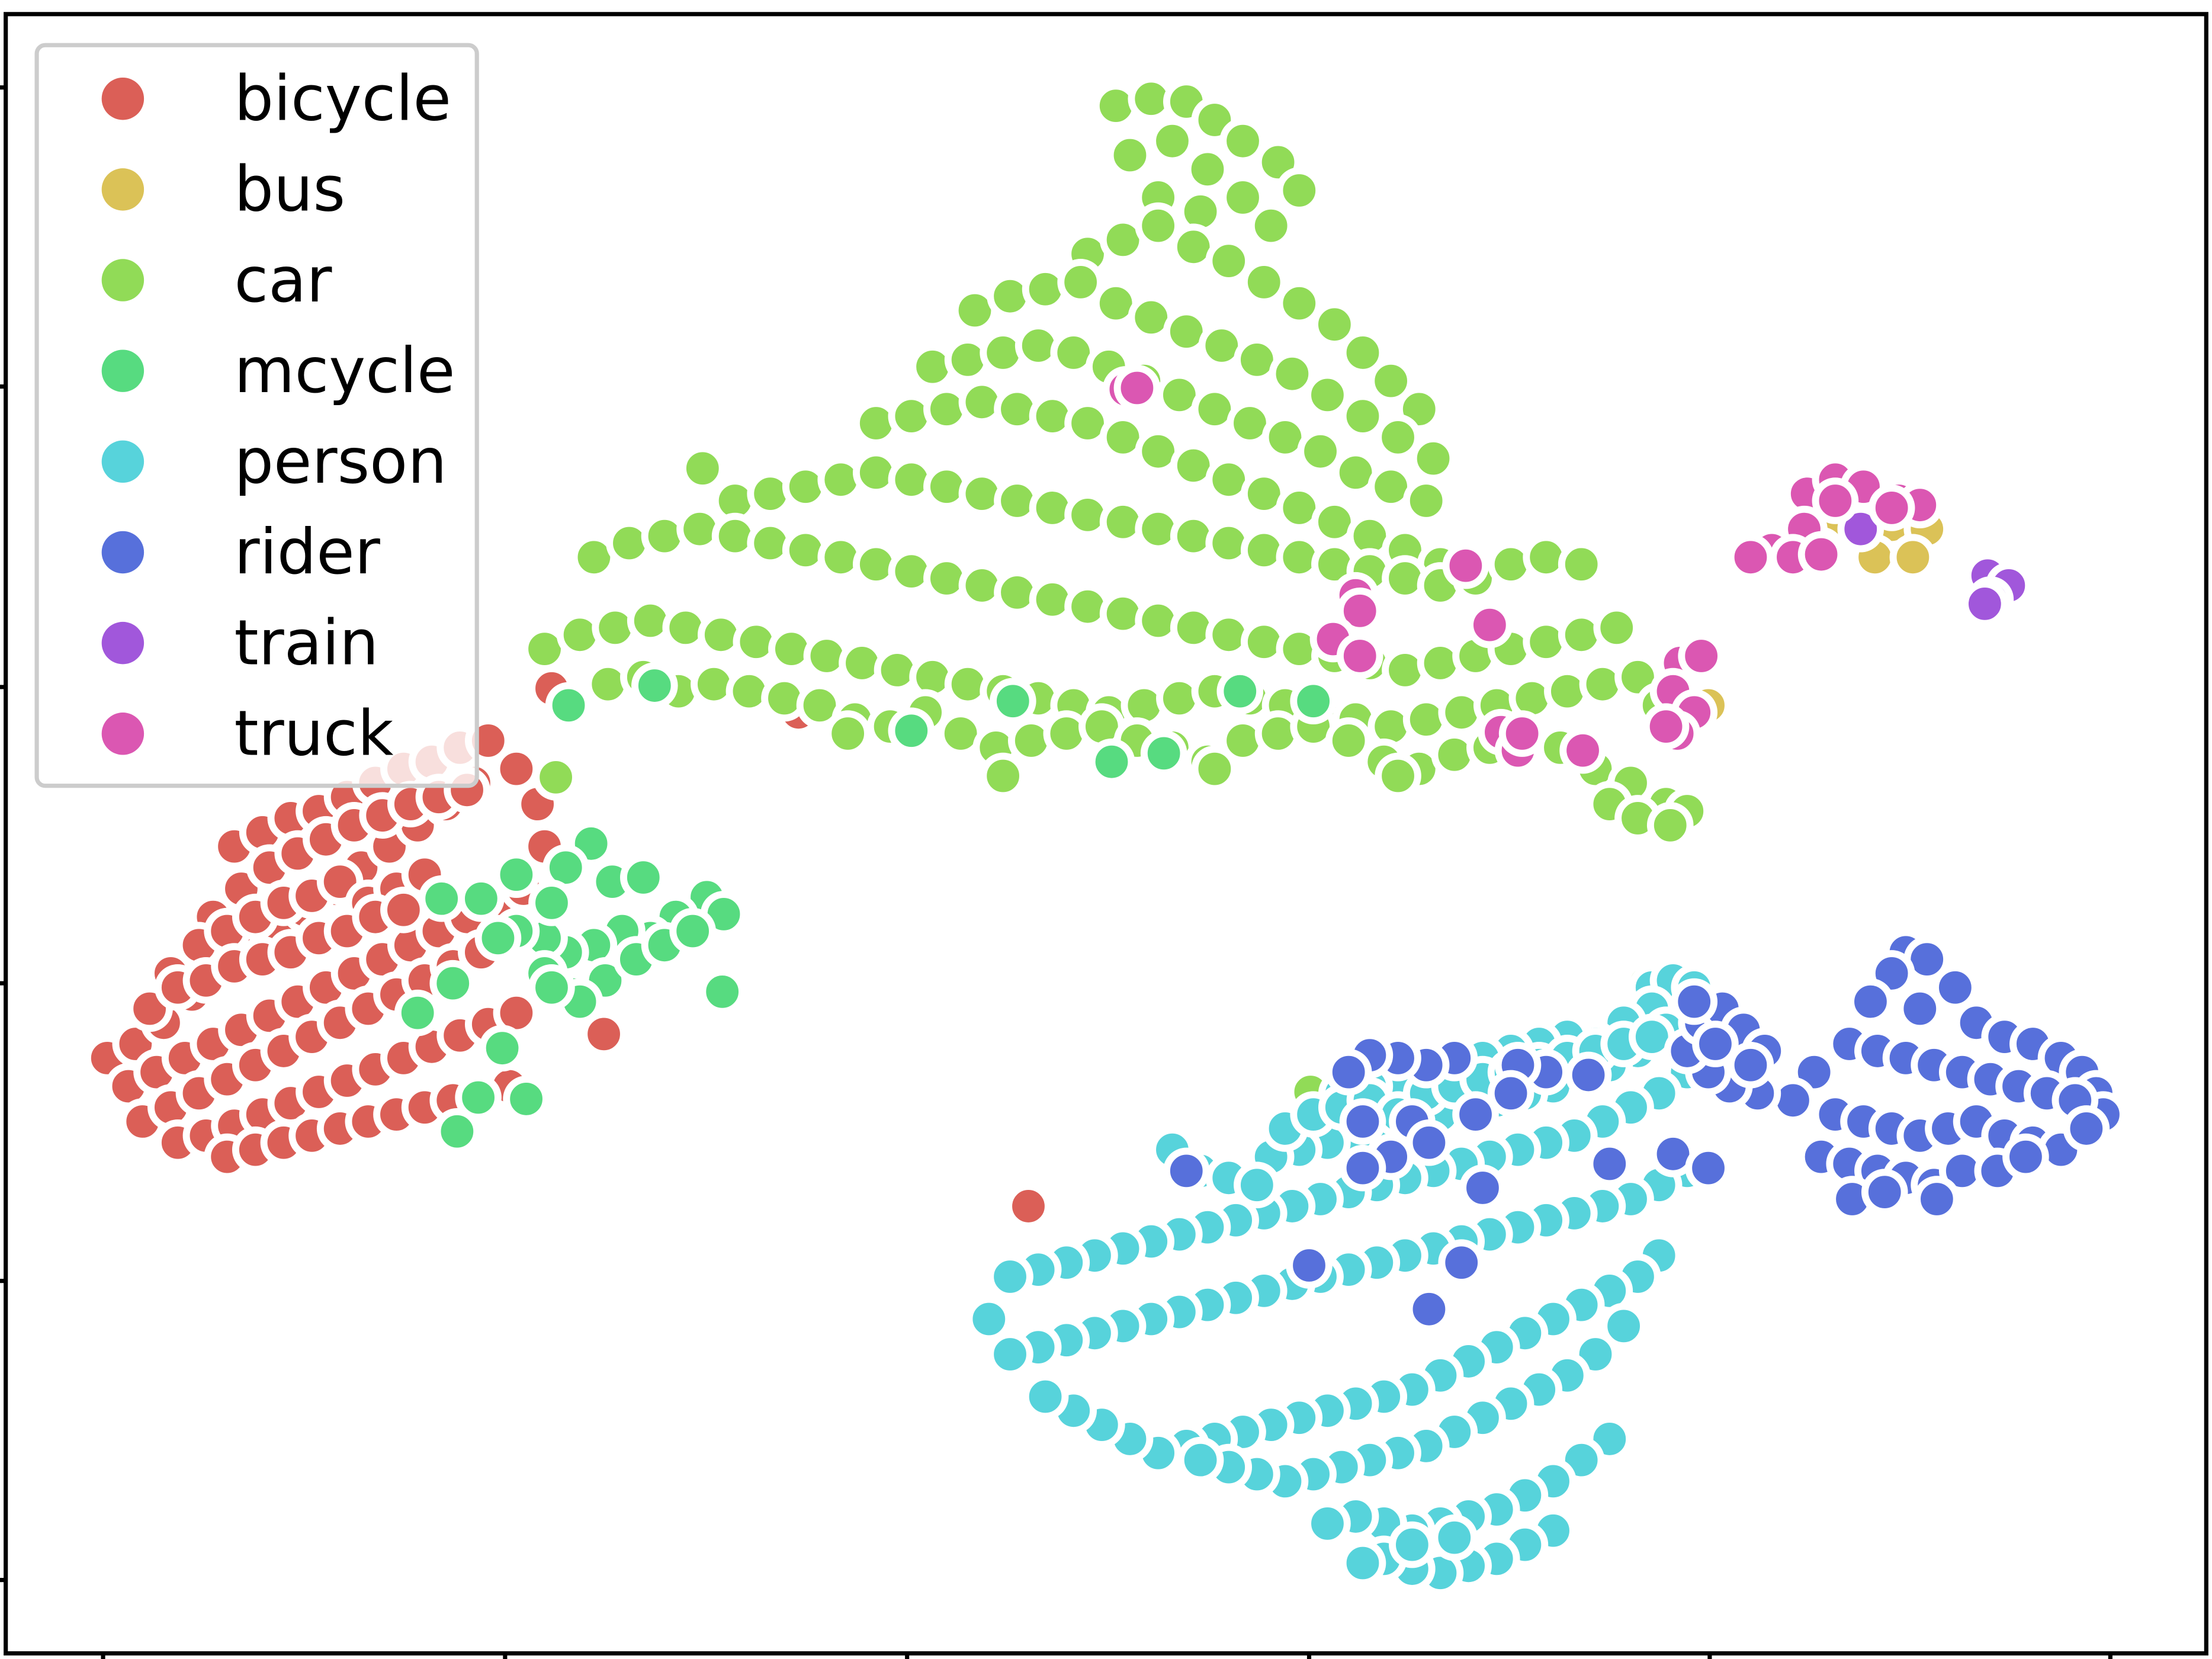 This screenshot has height=1659, width=2212. I want to click on legend-marker-truck, so click(123, 734).